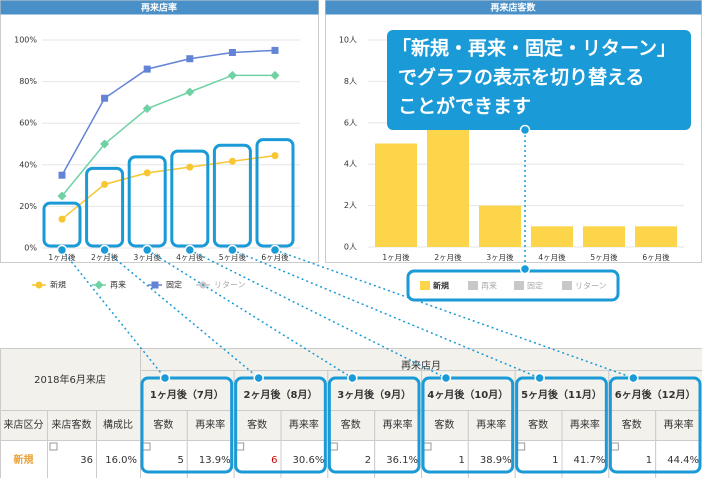 Image resolution: width=702 pixels, height=478 pixels. What do you see at coordinates (656, 257) in the screenshot?
I see `x-tick-label: 6ヶ月後` at bounding box center [656, 257].